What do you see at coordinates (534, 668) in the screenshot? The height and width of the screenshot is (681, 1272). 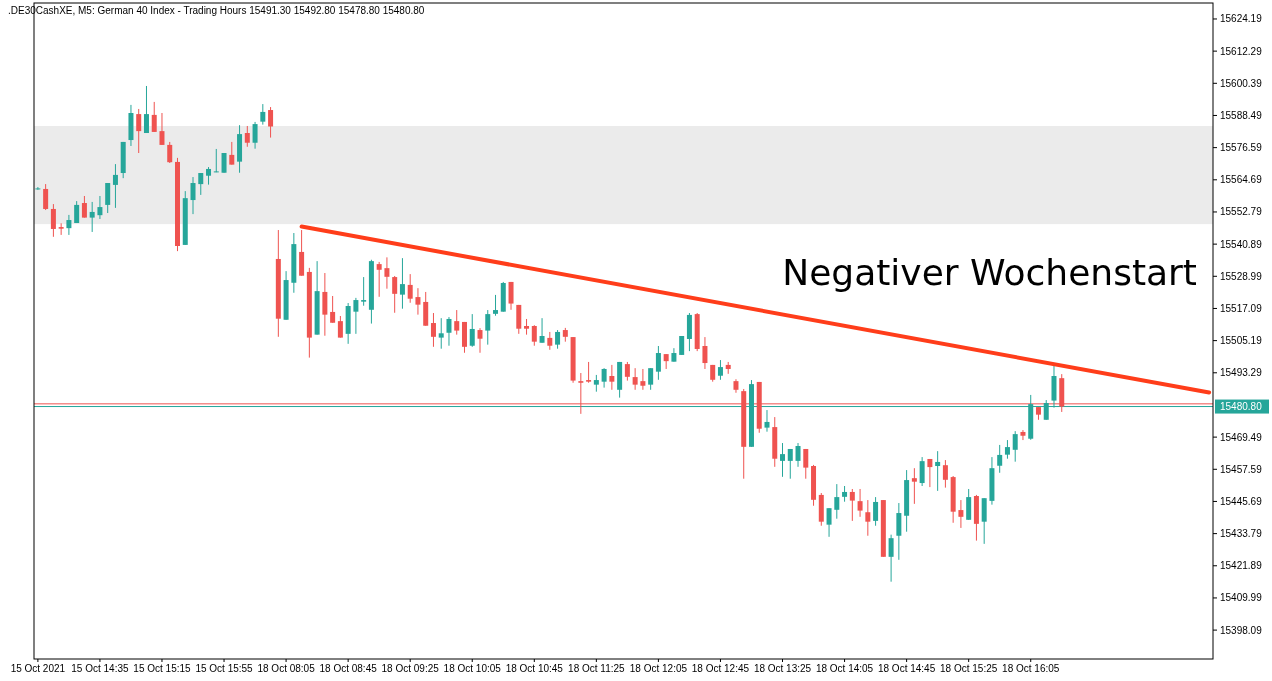 I see `x-tick-label: 18 Oct 10:45` at bounding box center [534, 668].